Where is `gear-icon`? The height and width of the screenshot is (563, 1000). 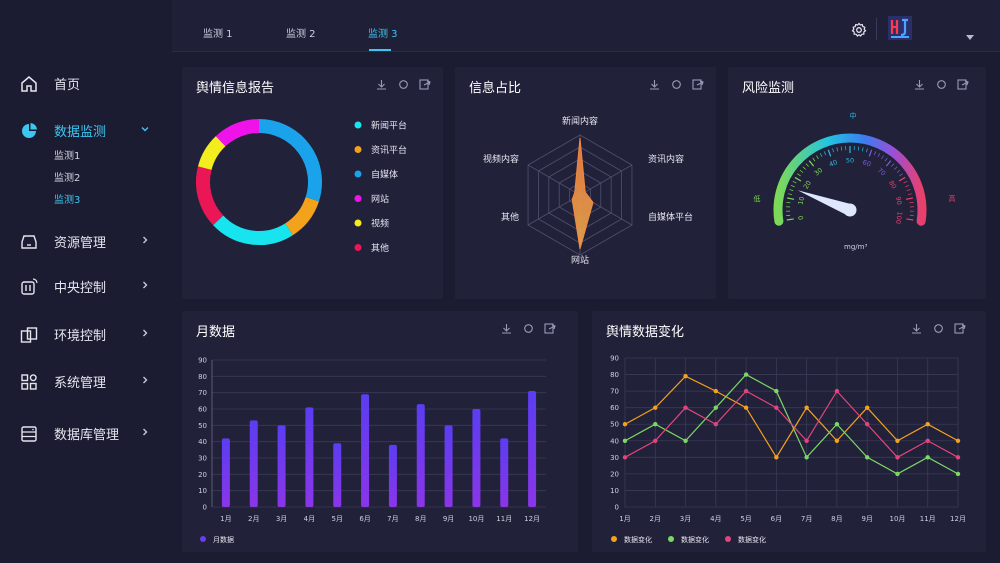
gear-icon is located at coordinates (859, 32).